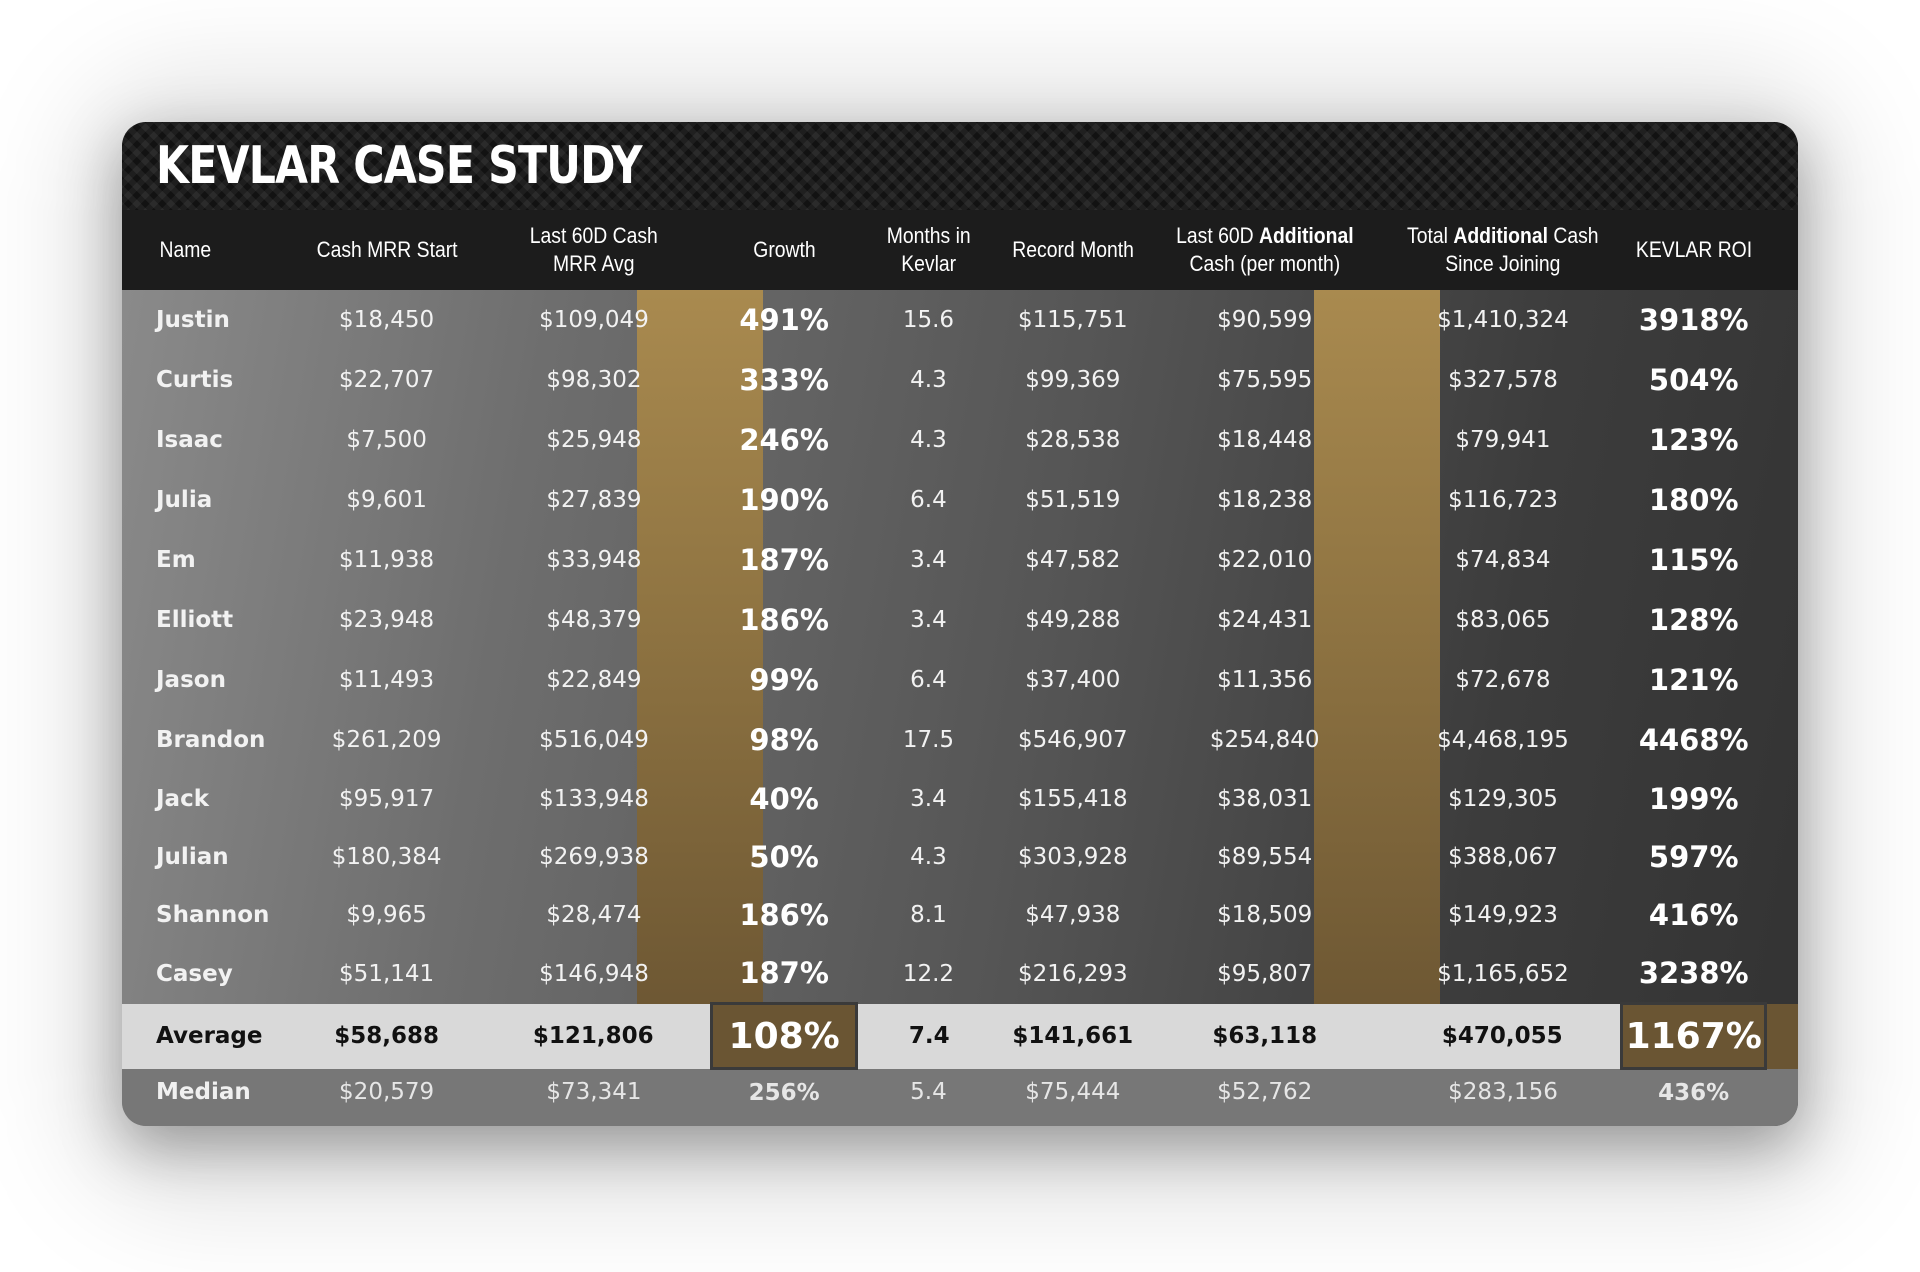  I want to click on median-cash-mrr-start-cell: $20,579, so click(386, 1097).